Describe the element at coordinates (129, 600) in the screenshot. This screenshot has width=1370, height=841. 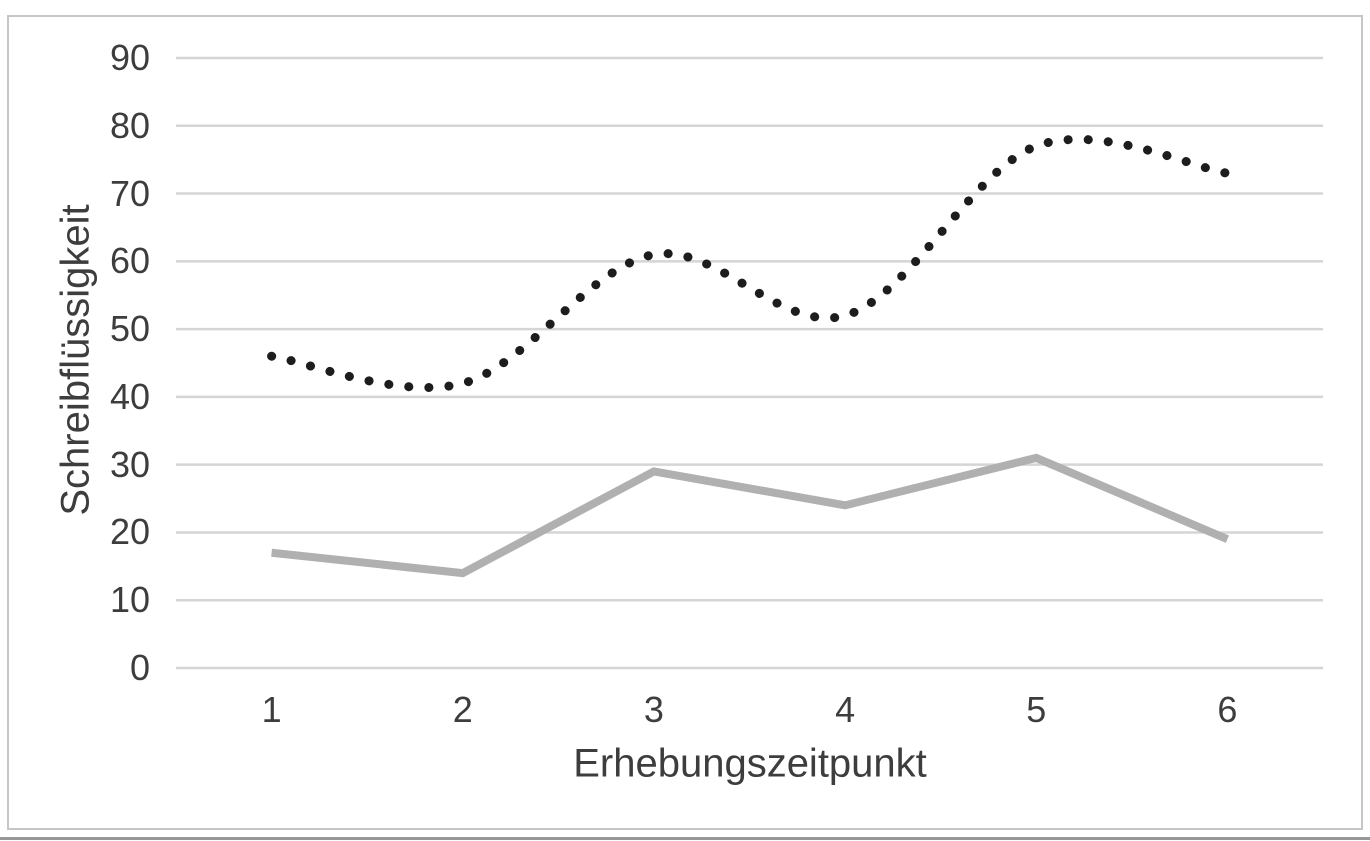
I see `y-tick-label-10: 10` at that location.